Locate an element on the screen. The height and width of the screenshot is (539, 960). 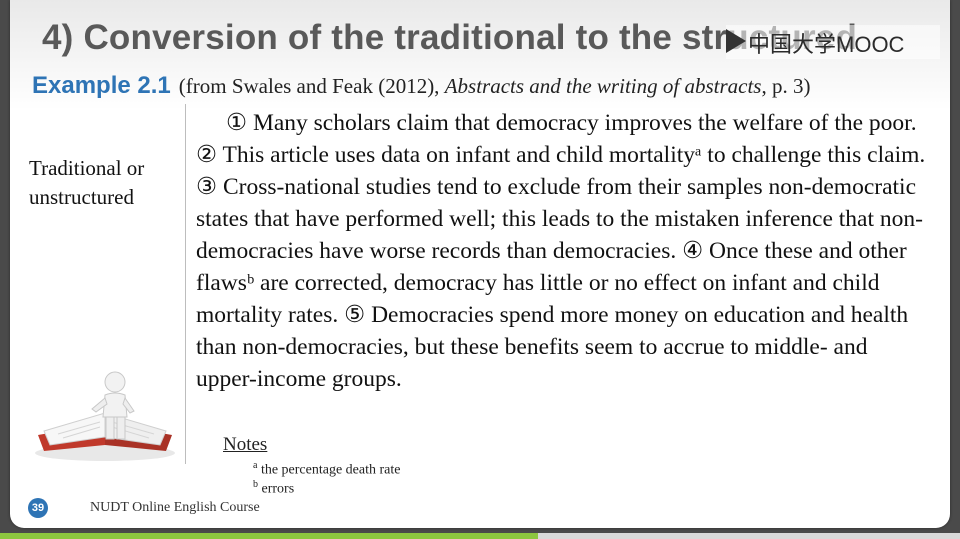
notes-heading: Notes is located at coordinates (245, 444).